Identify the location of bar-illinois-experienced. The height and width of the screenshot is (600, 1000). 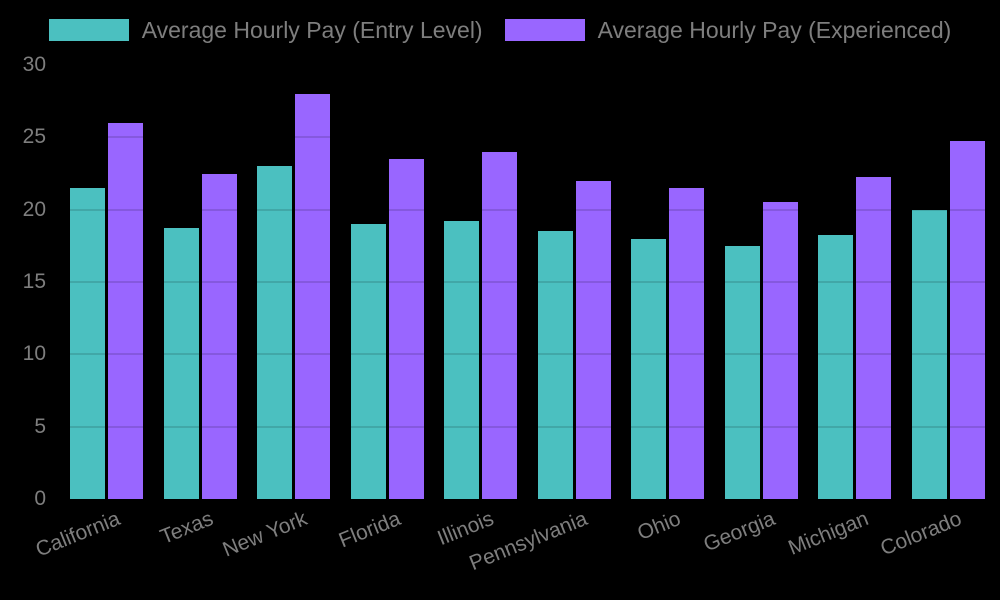
(500, 325).